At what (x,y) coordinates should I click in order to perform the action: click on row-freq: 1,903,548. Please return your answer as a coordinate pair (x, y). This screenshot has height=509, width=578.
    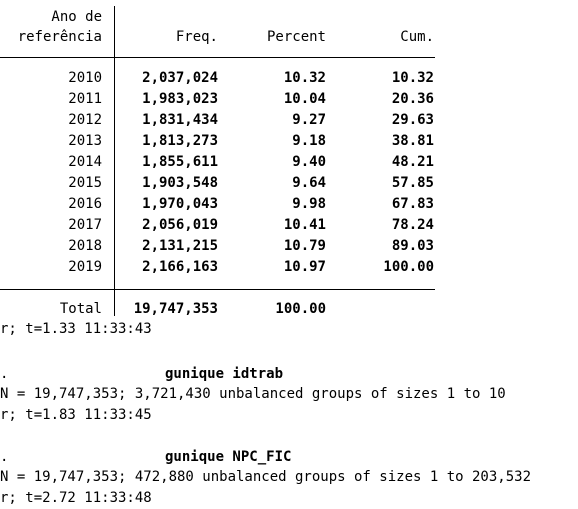
    Looking at the image, I should click on (180, 183).